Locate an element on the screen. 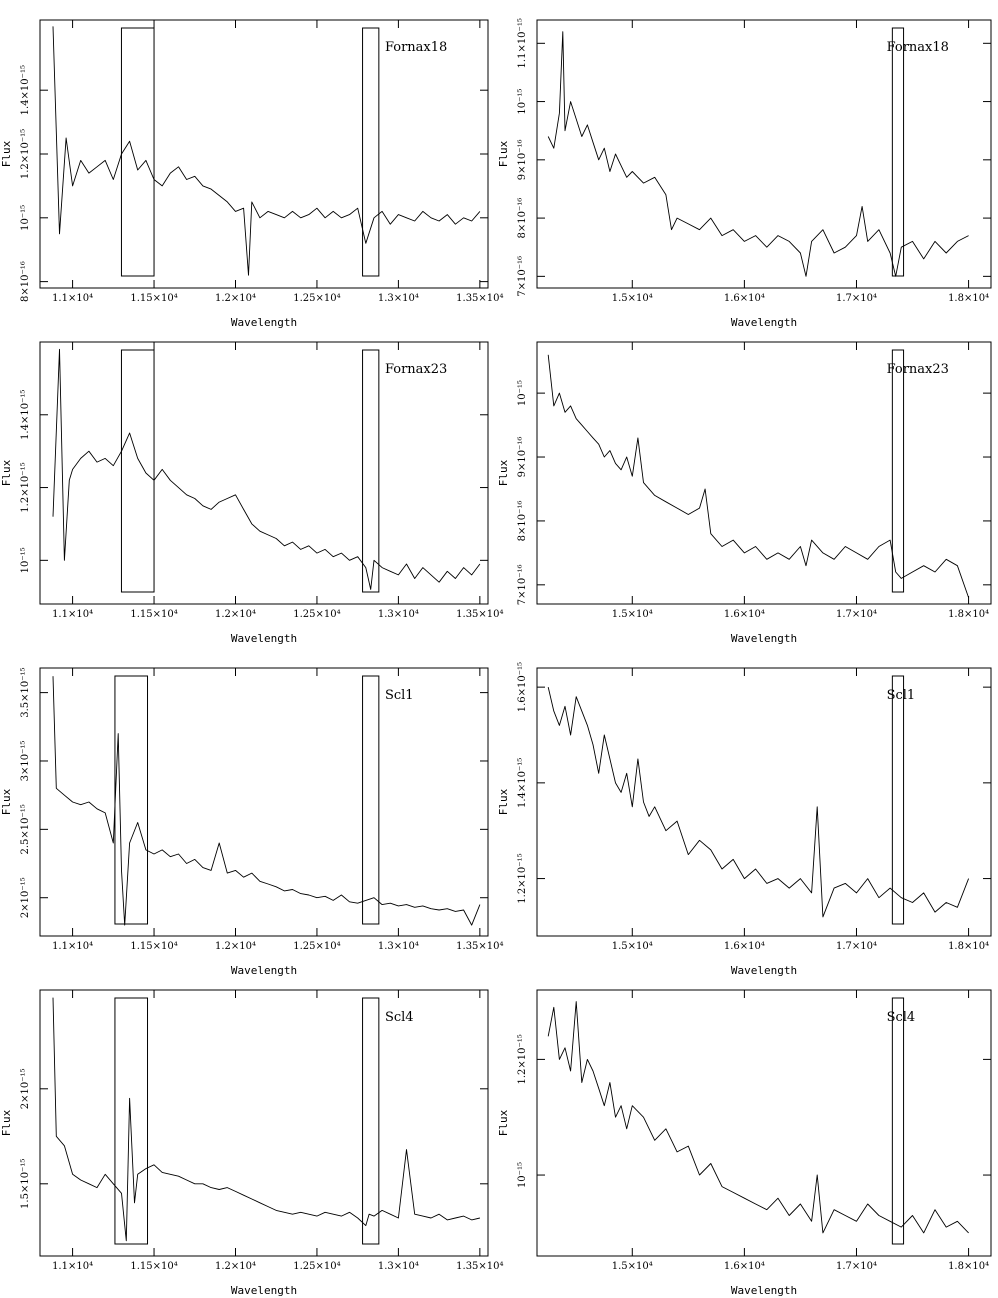 The image size is (998, 1298). y-tick-label: 3.5×10⁻¹⁵ is located at coordinates (25, 692).